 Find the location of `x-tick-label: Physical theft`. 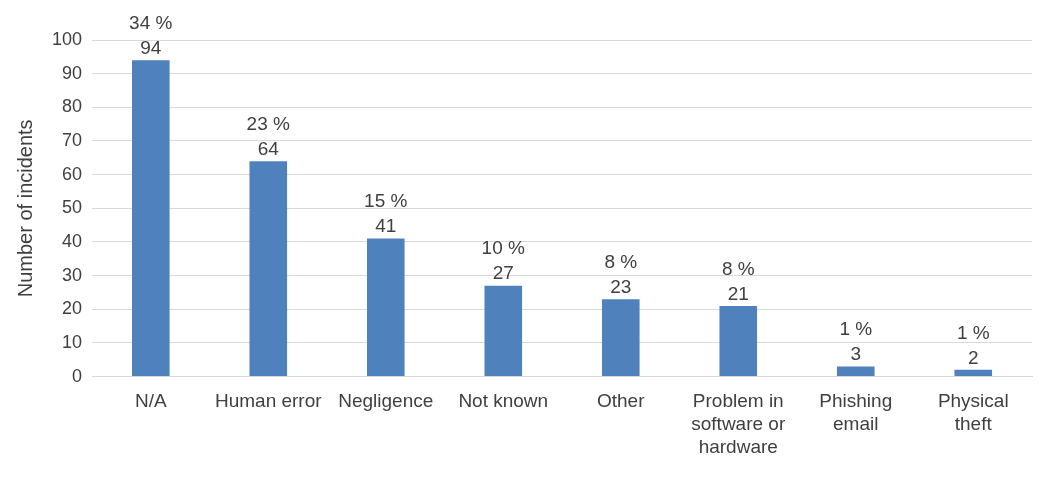

x-tick-label: Physical theft is located at coordinates (973, 412).